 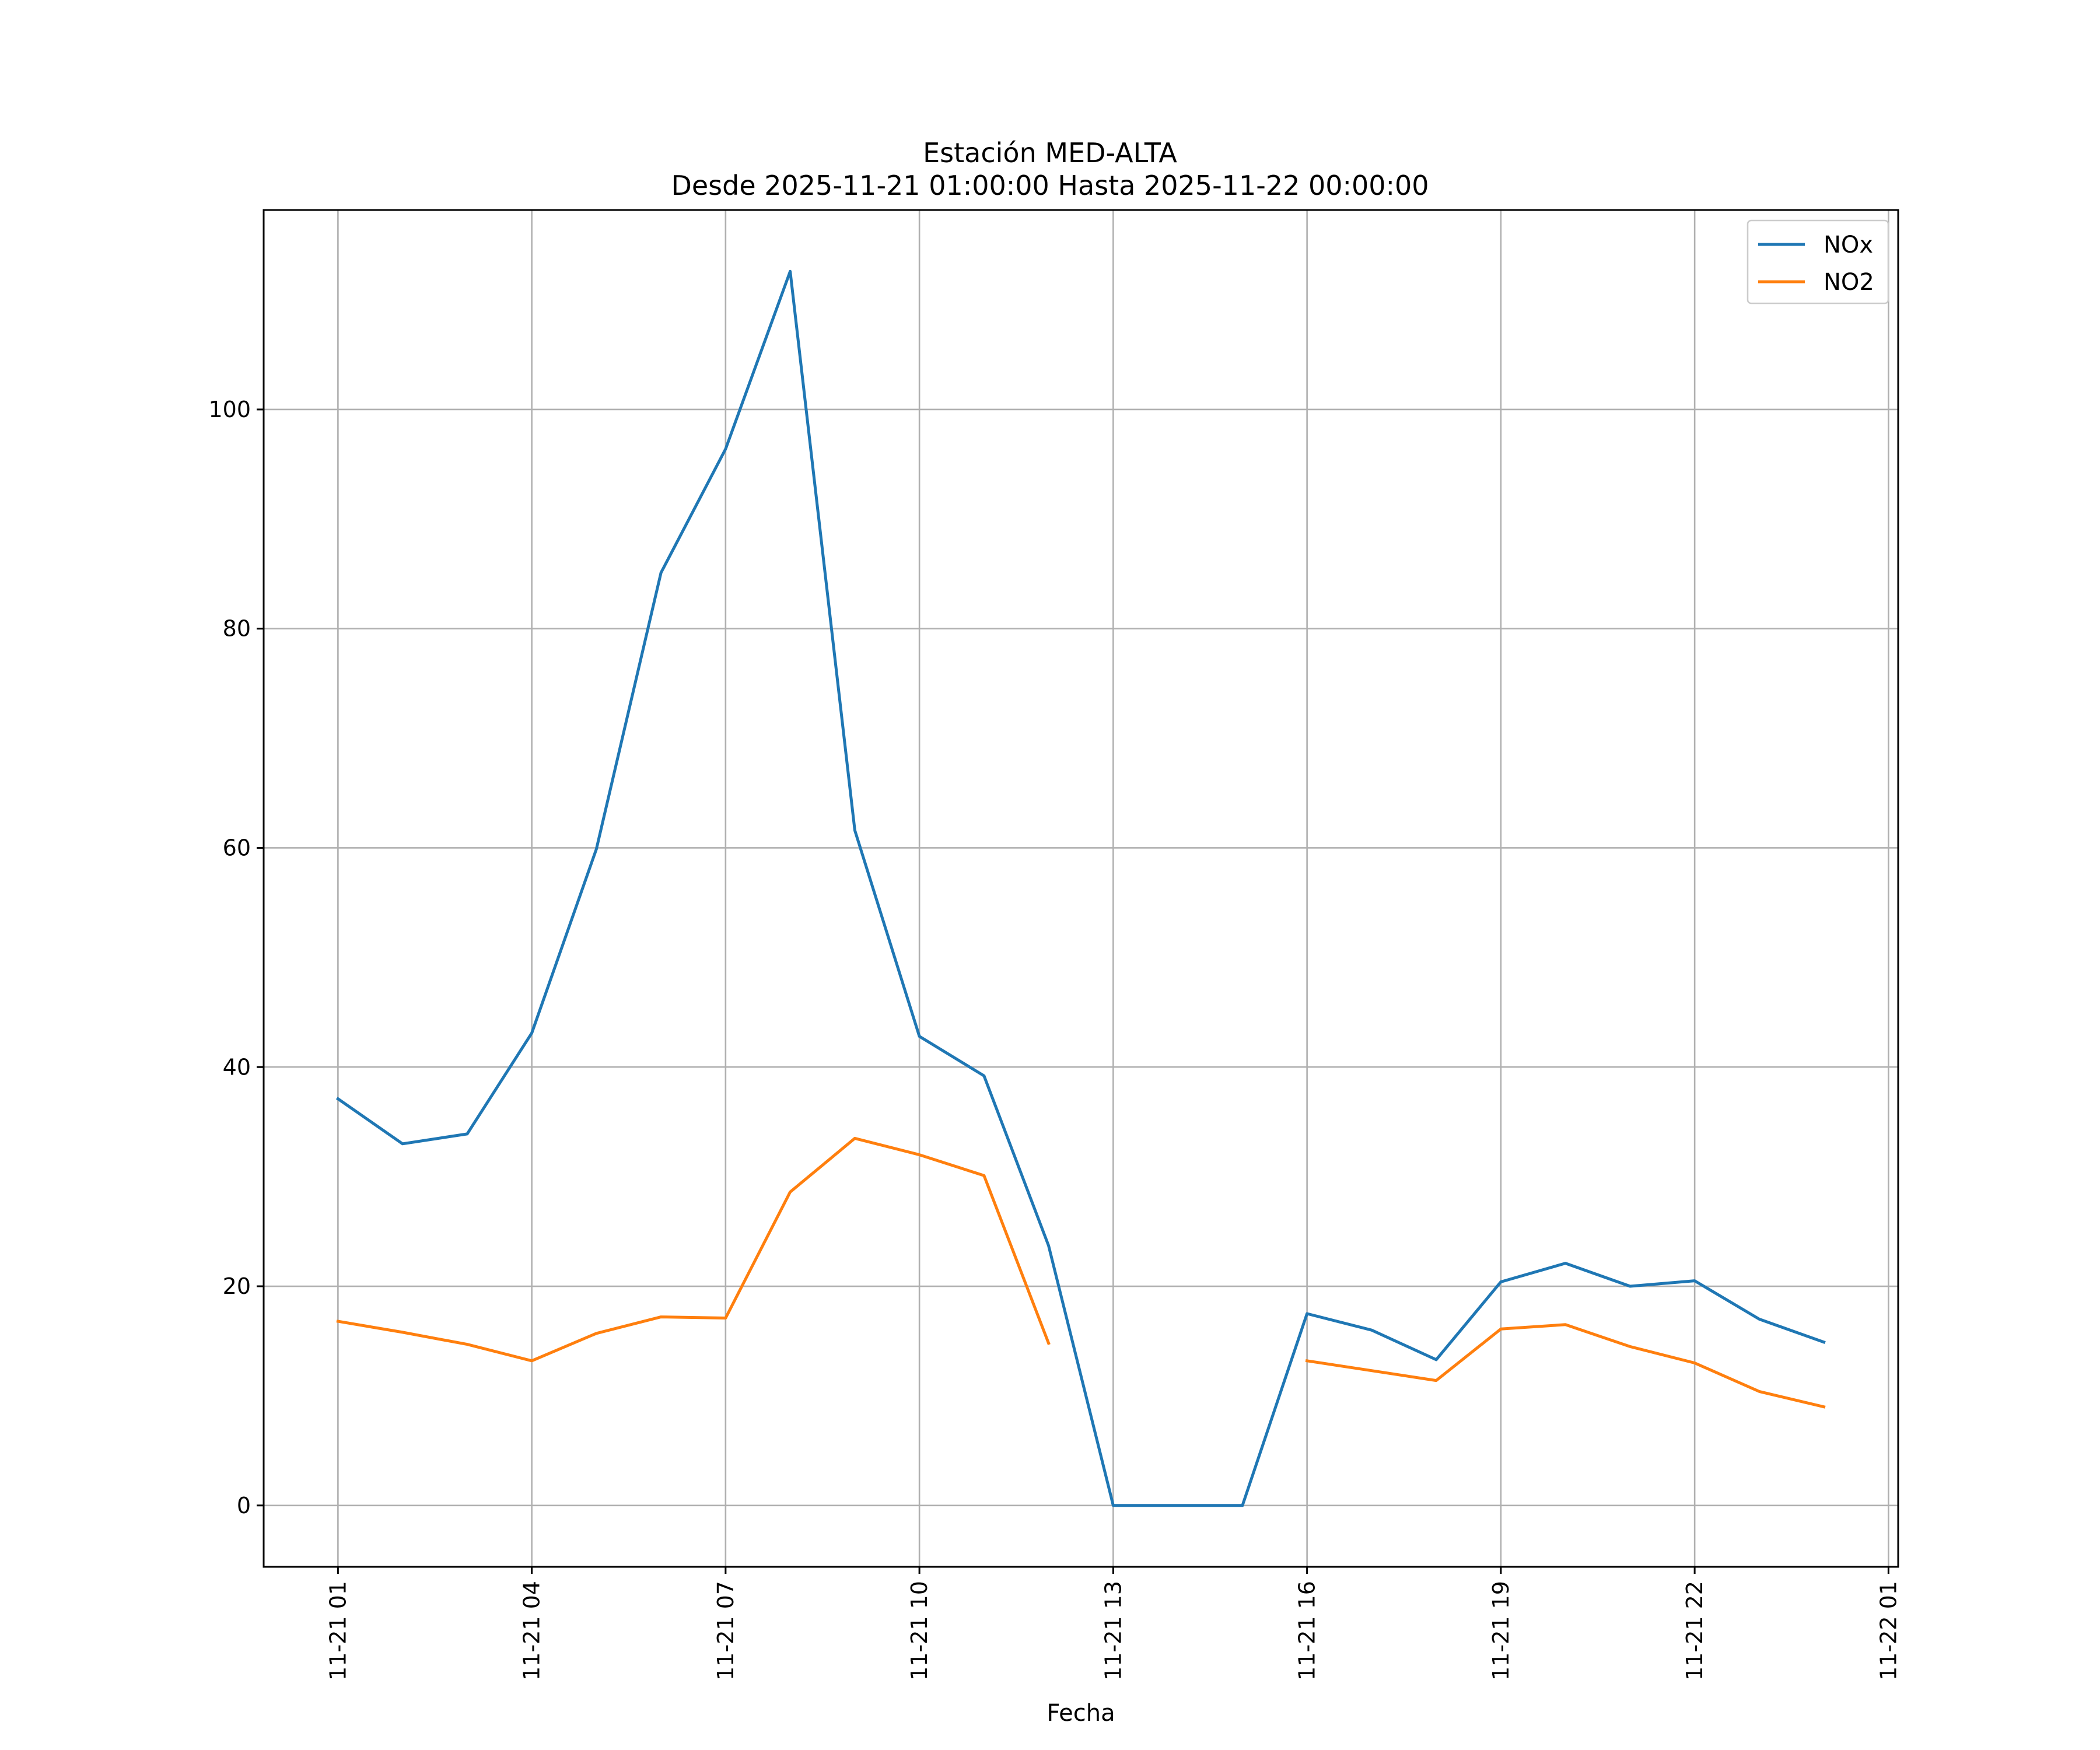 What do you see at coordinates (237, 1067) in the screenshot?
I see `y-tick-label: 40` at bounding box center [237, 1067].